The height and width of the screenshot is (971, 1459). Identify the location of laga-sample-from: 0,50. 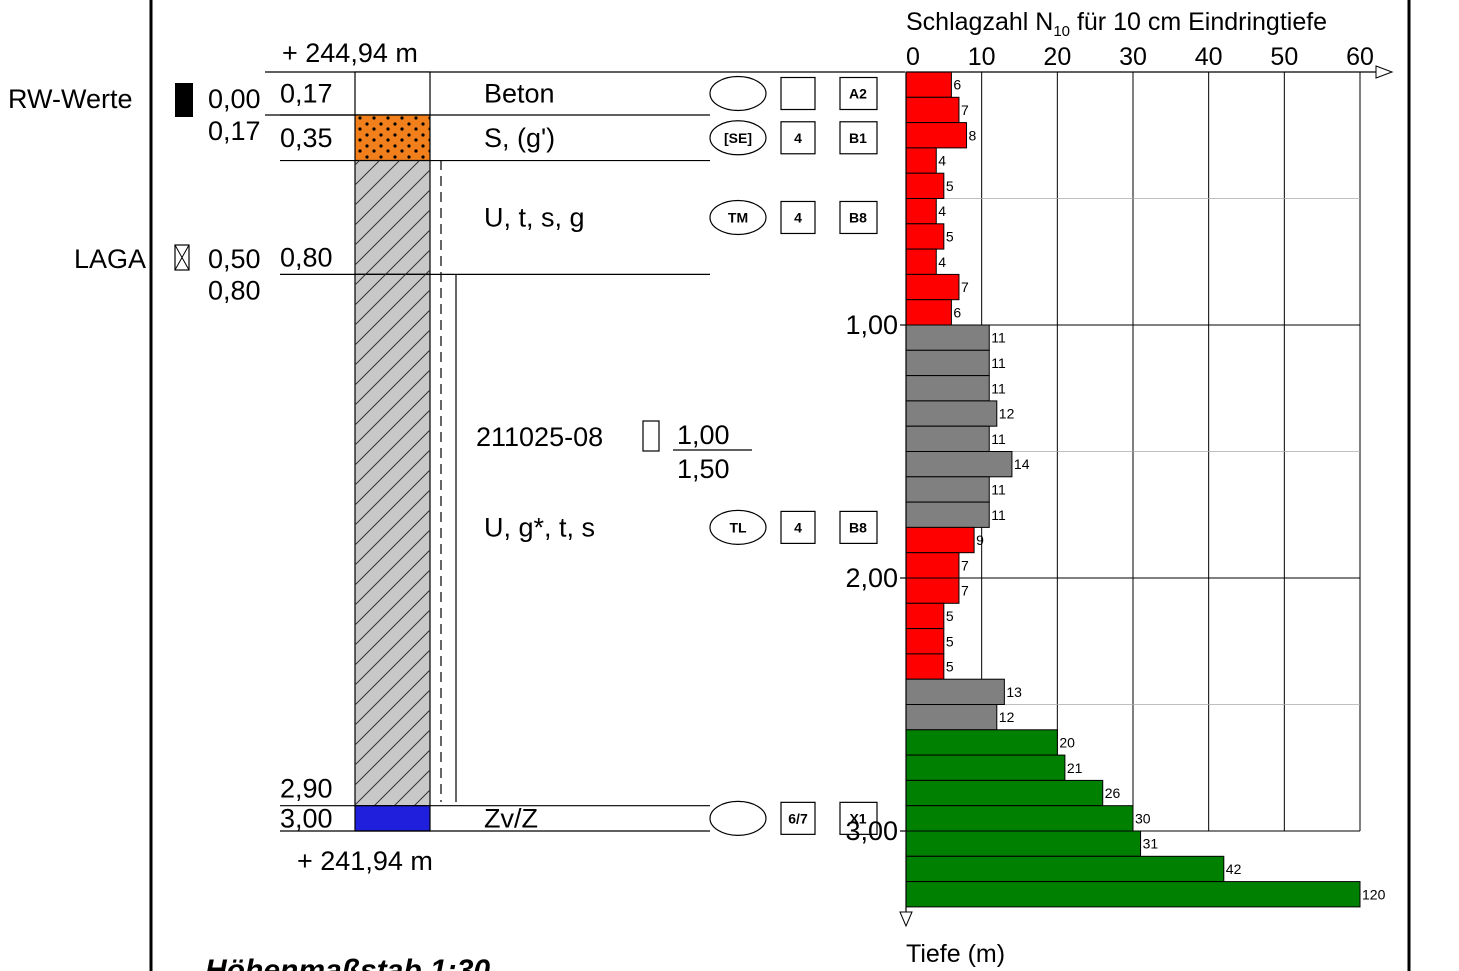
(234, 259).